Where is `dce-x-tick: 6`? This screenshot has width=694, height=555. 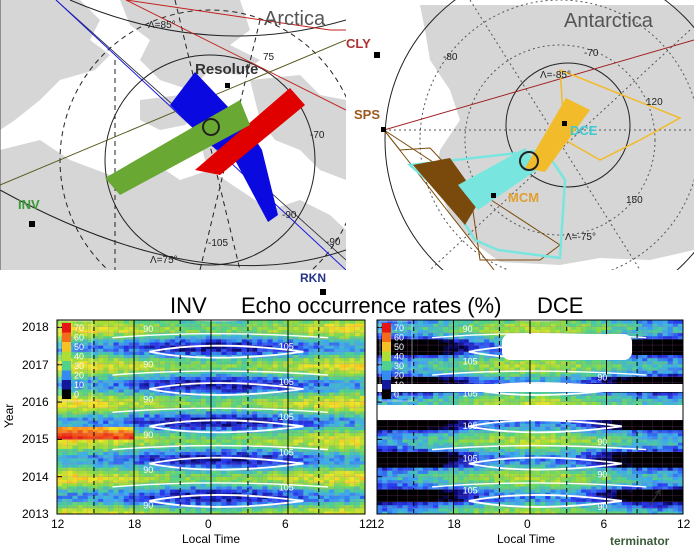
dce-x-tick: 6 is located at coordinates (604, 524).